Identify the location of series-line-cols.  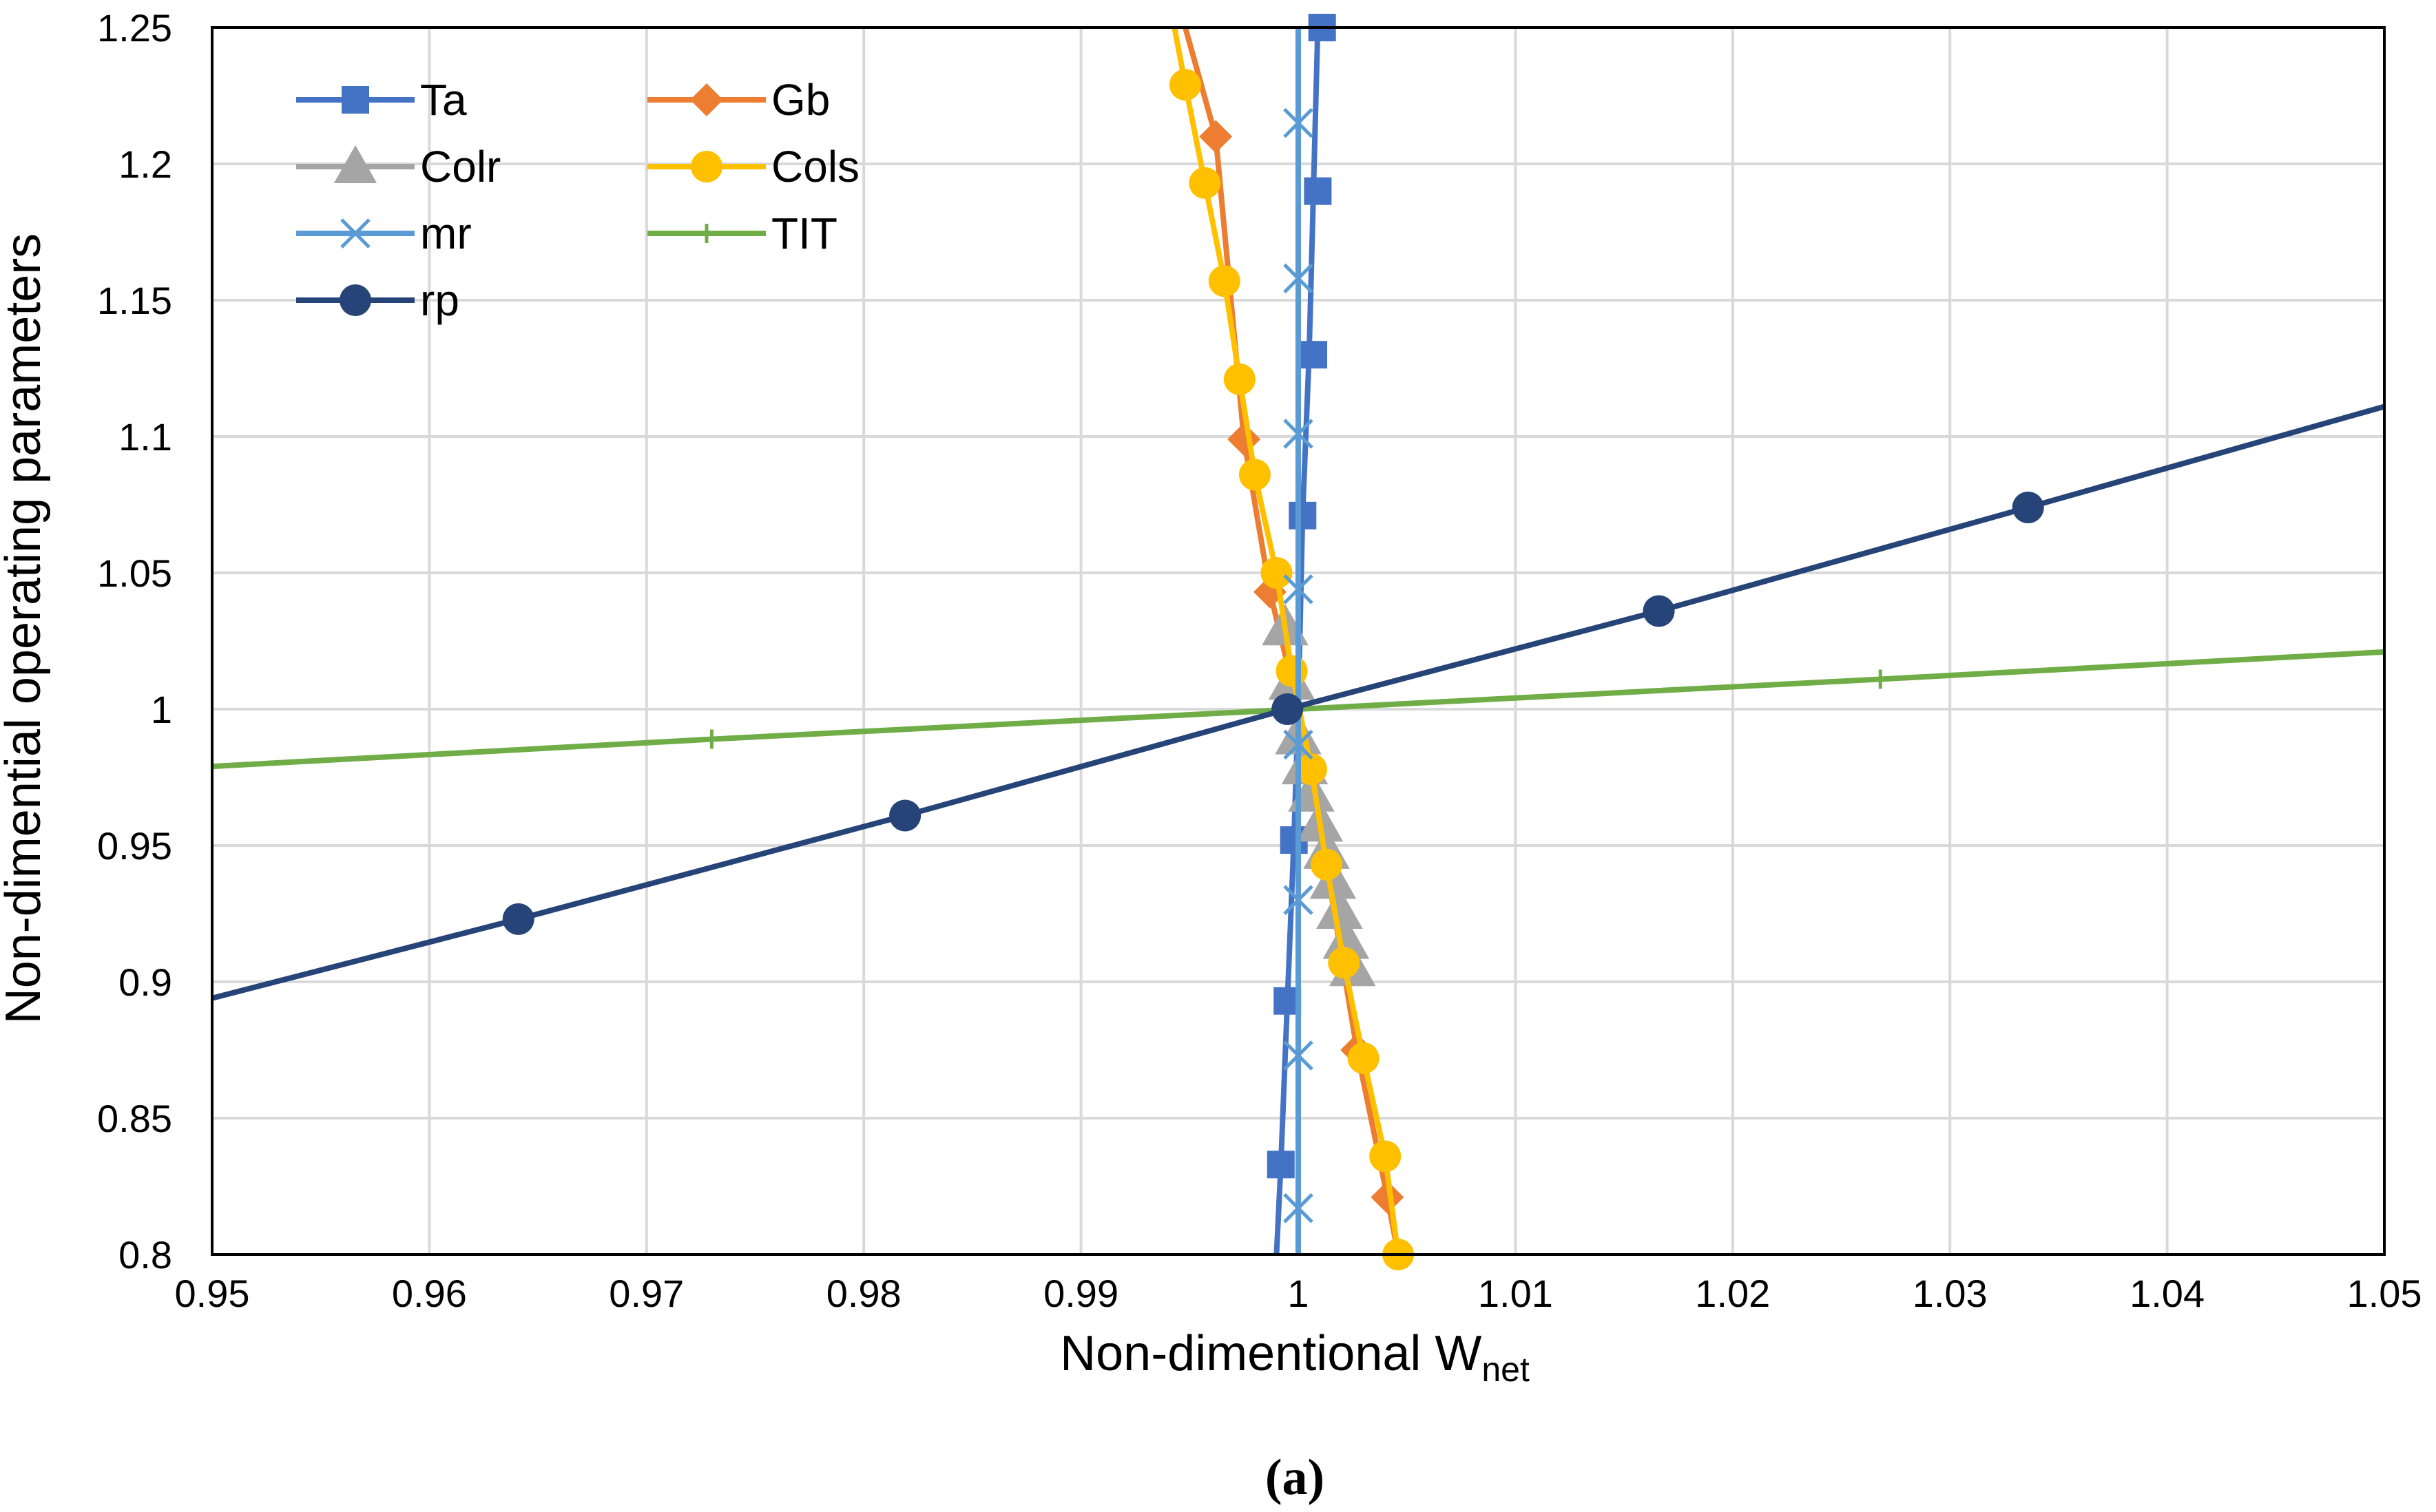
(1287, 641).